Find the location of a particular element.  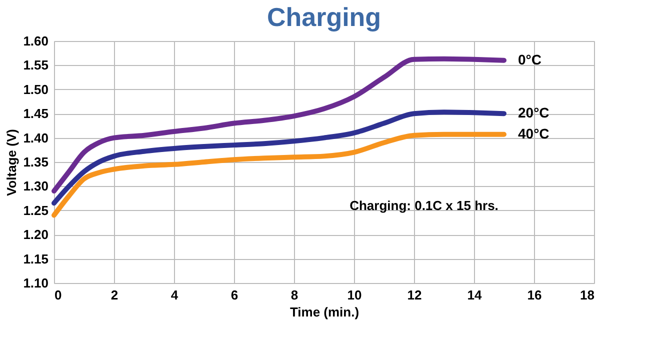

y-tick-label: 1.20 is located at coordinates (35, 234).